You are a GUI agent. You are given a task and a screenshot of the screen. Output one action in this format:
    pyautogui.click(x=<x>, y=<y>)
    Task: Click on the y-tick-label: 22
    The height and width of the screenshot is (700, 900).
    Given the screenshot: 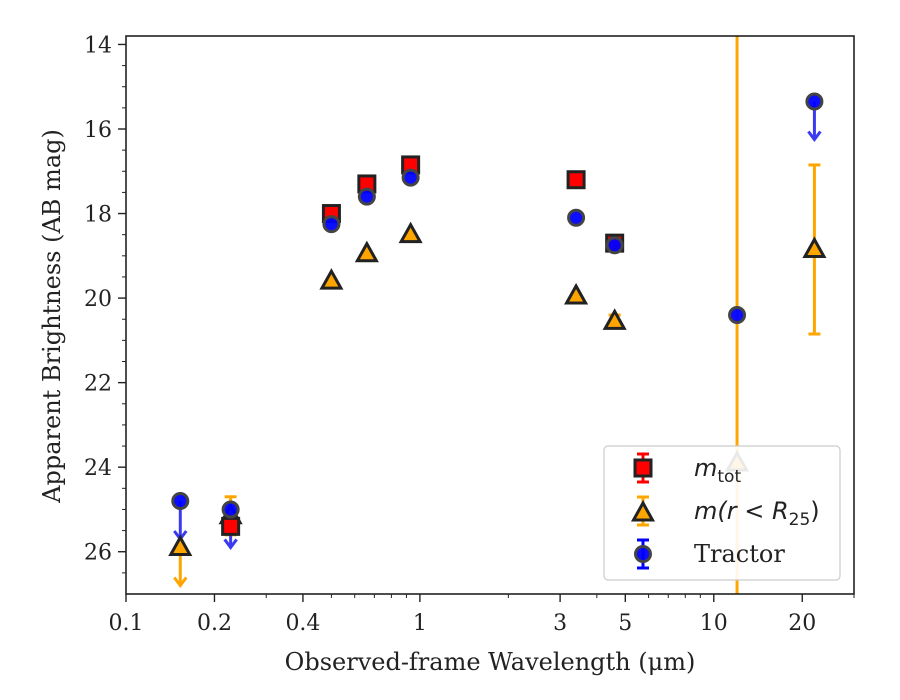 What is the action you would take?
    pyautogui.click(x=98, y=384)
    